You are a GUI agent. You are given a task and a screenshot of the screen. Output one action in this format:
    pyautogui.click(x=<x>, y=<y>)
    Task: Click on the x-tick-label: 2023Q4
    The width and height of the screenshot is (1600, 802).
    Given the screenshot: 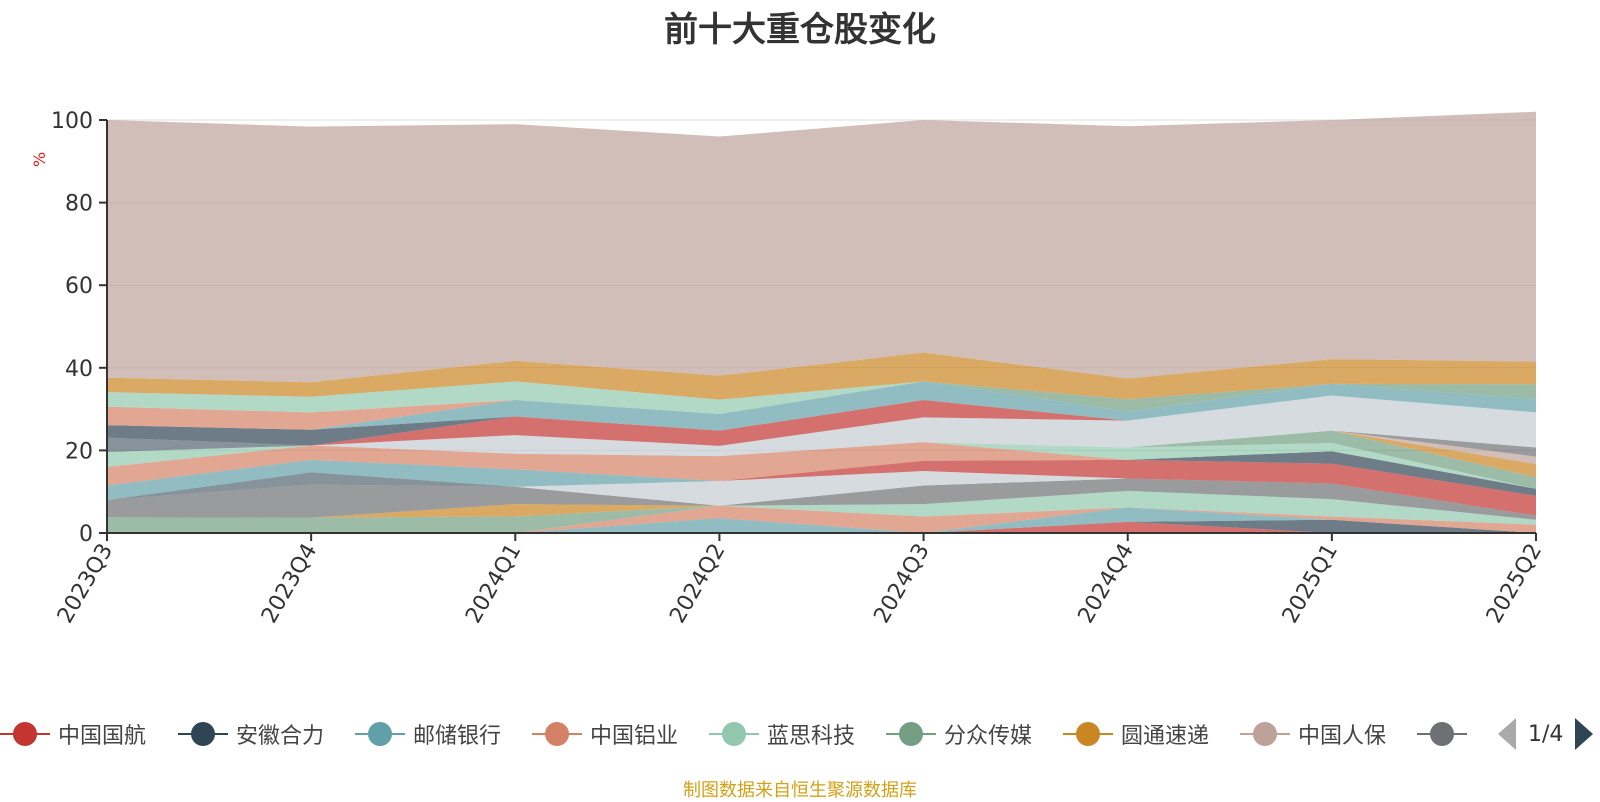 What is the action you would take?
    pyautogui.click(x=289, y=584)
    